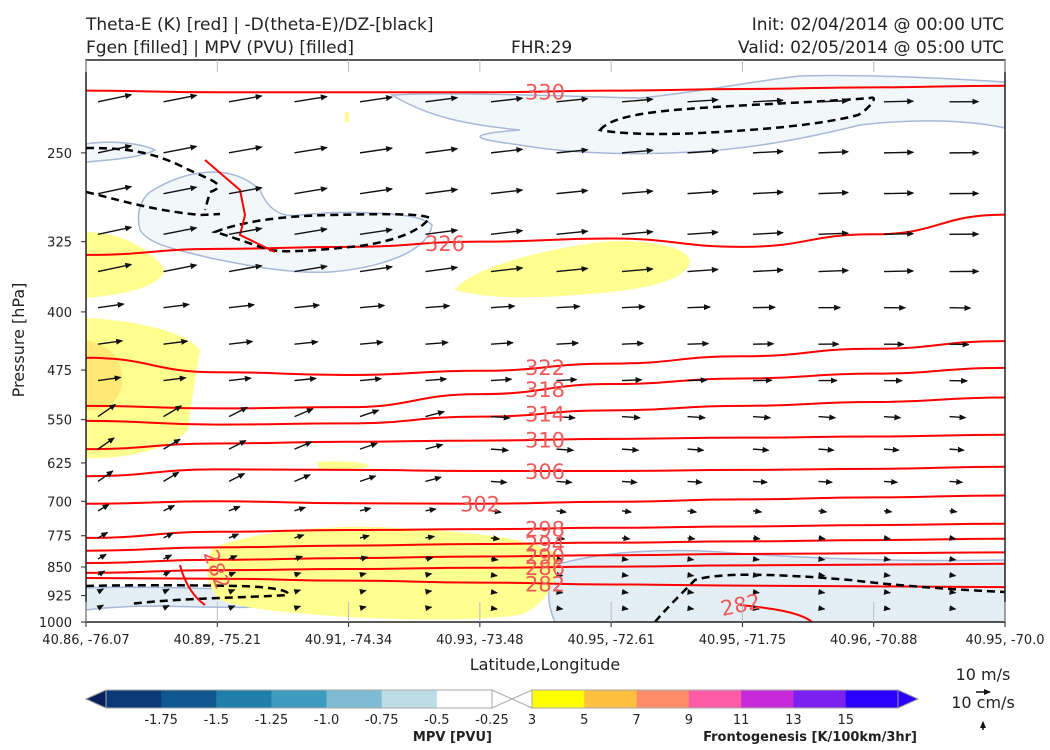  I want to click on colorbar-tick-label: 5, so click(584, 720).